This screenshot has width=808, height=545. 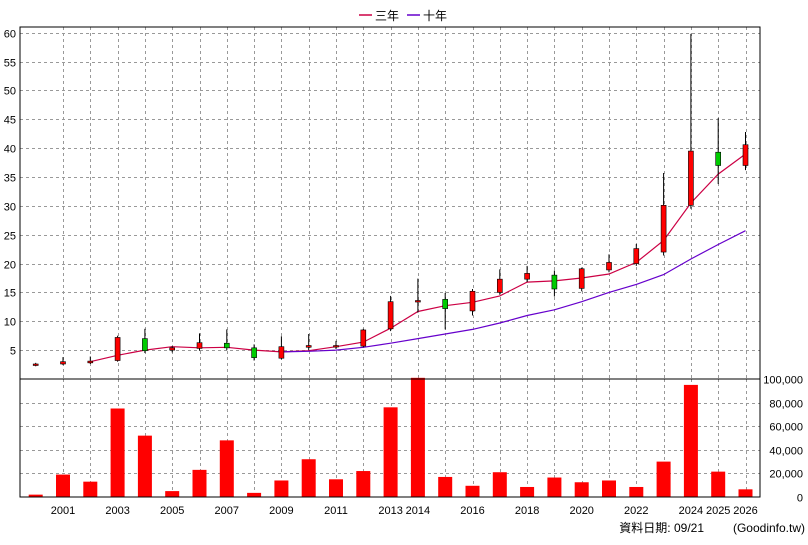 What do you see at coordinates (786, 428) in the screenshot?
I see `volume-y-tick-label: 60,000` at bounding box center [786, 428].